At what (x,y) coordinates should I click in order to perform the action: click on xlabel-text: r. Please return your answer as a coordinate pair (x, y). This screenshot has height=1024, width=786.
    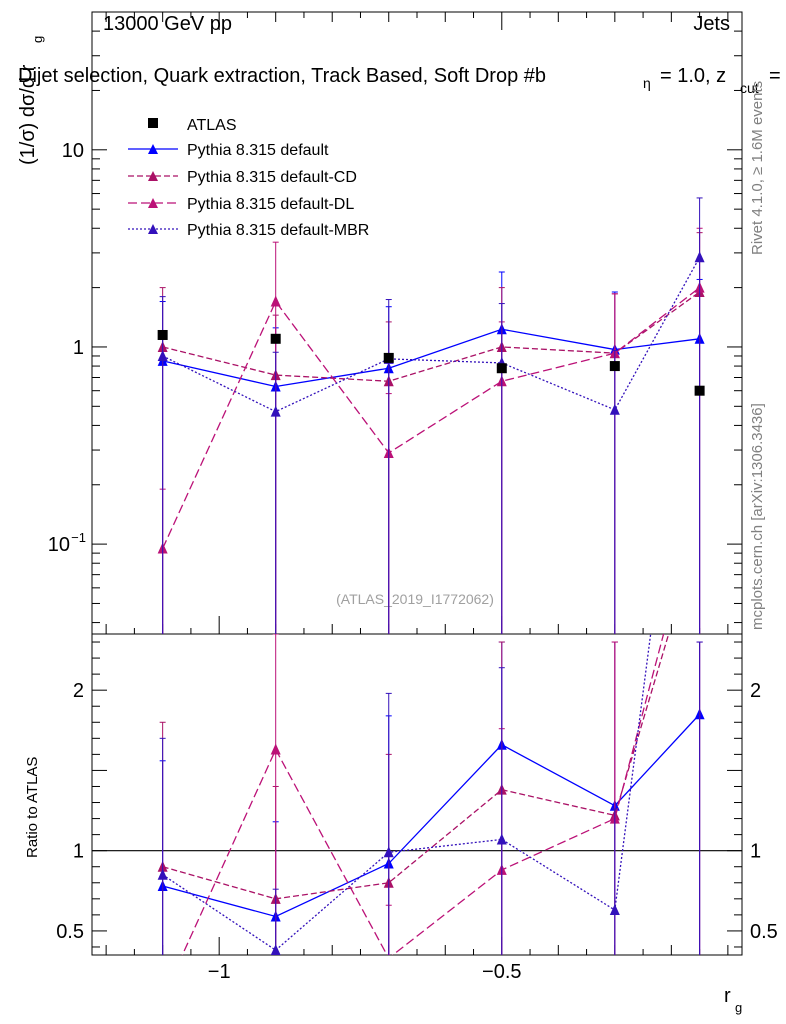
    Looking at the image, I should click on (727, 996).